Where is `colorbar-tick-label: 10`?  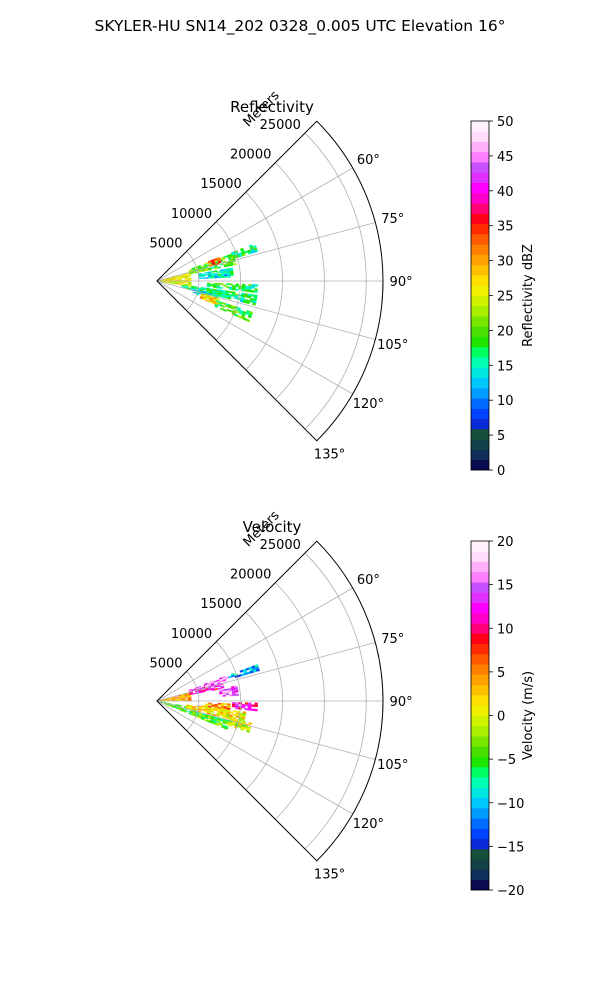 colorbar-tick-label: 10 is located at coordinates (505, 629).